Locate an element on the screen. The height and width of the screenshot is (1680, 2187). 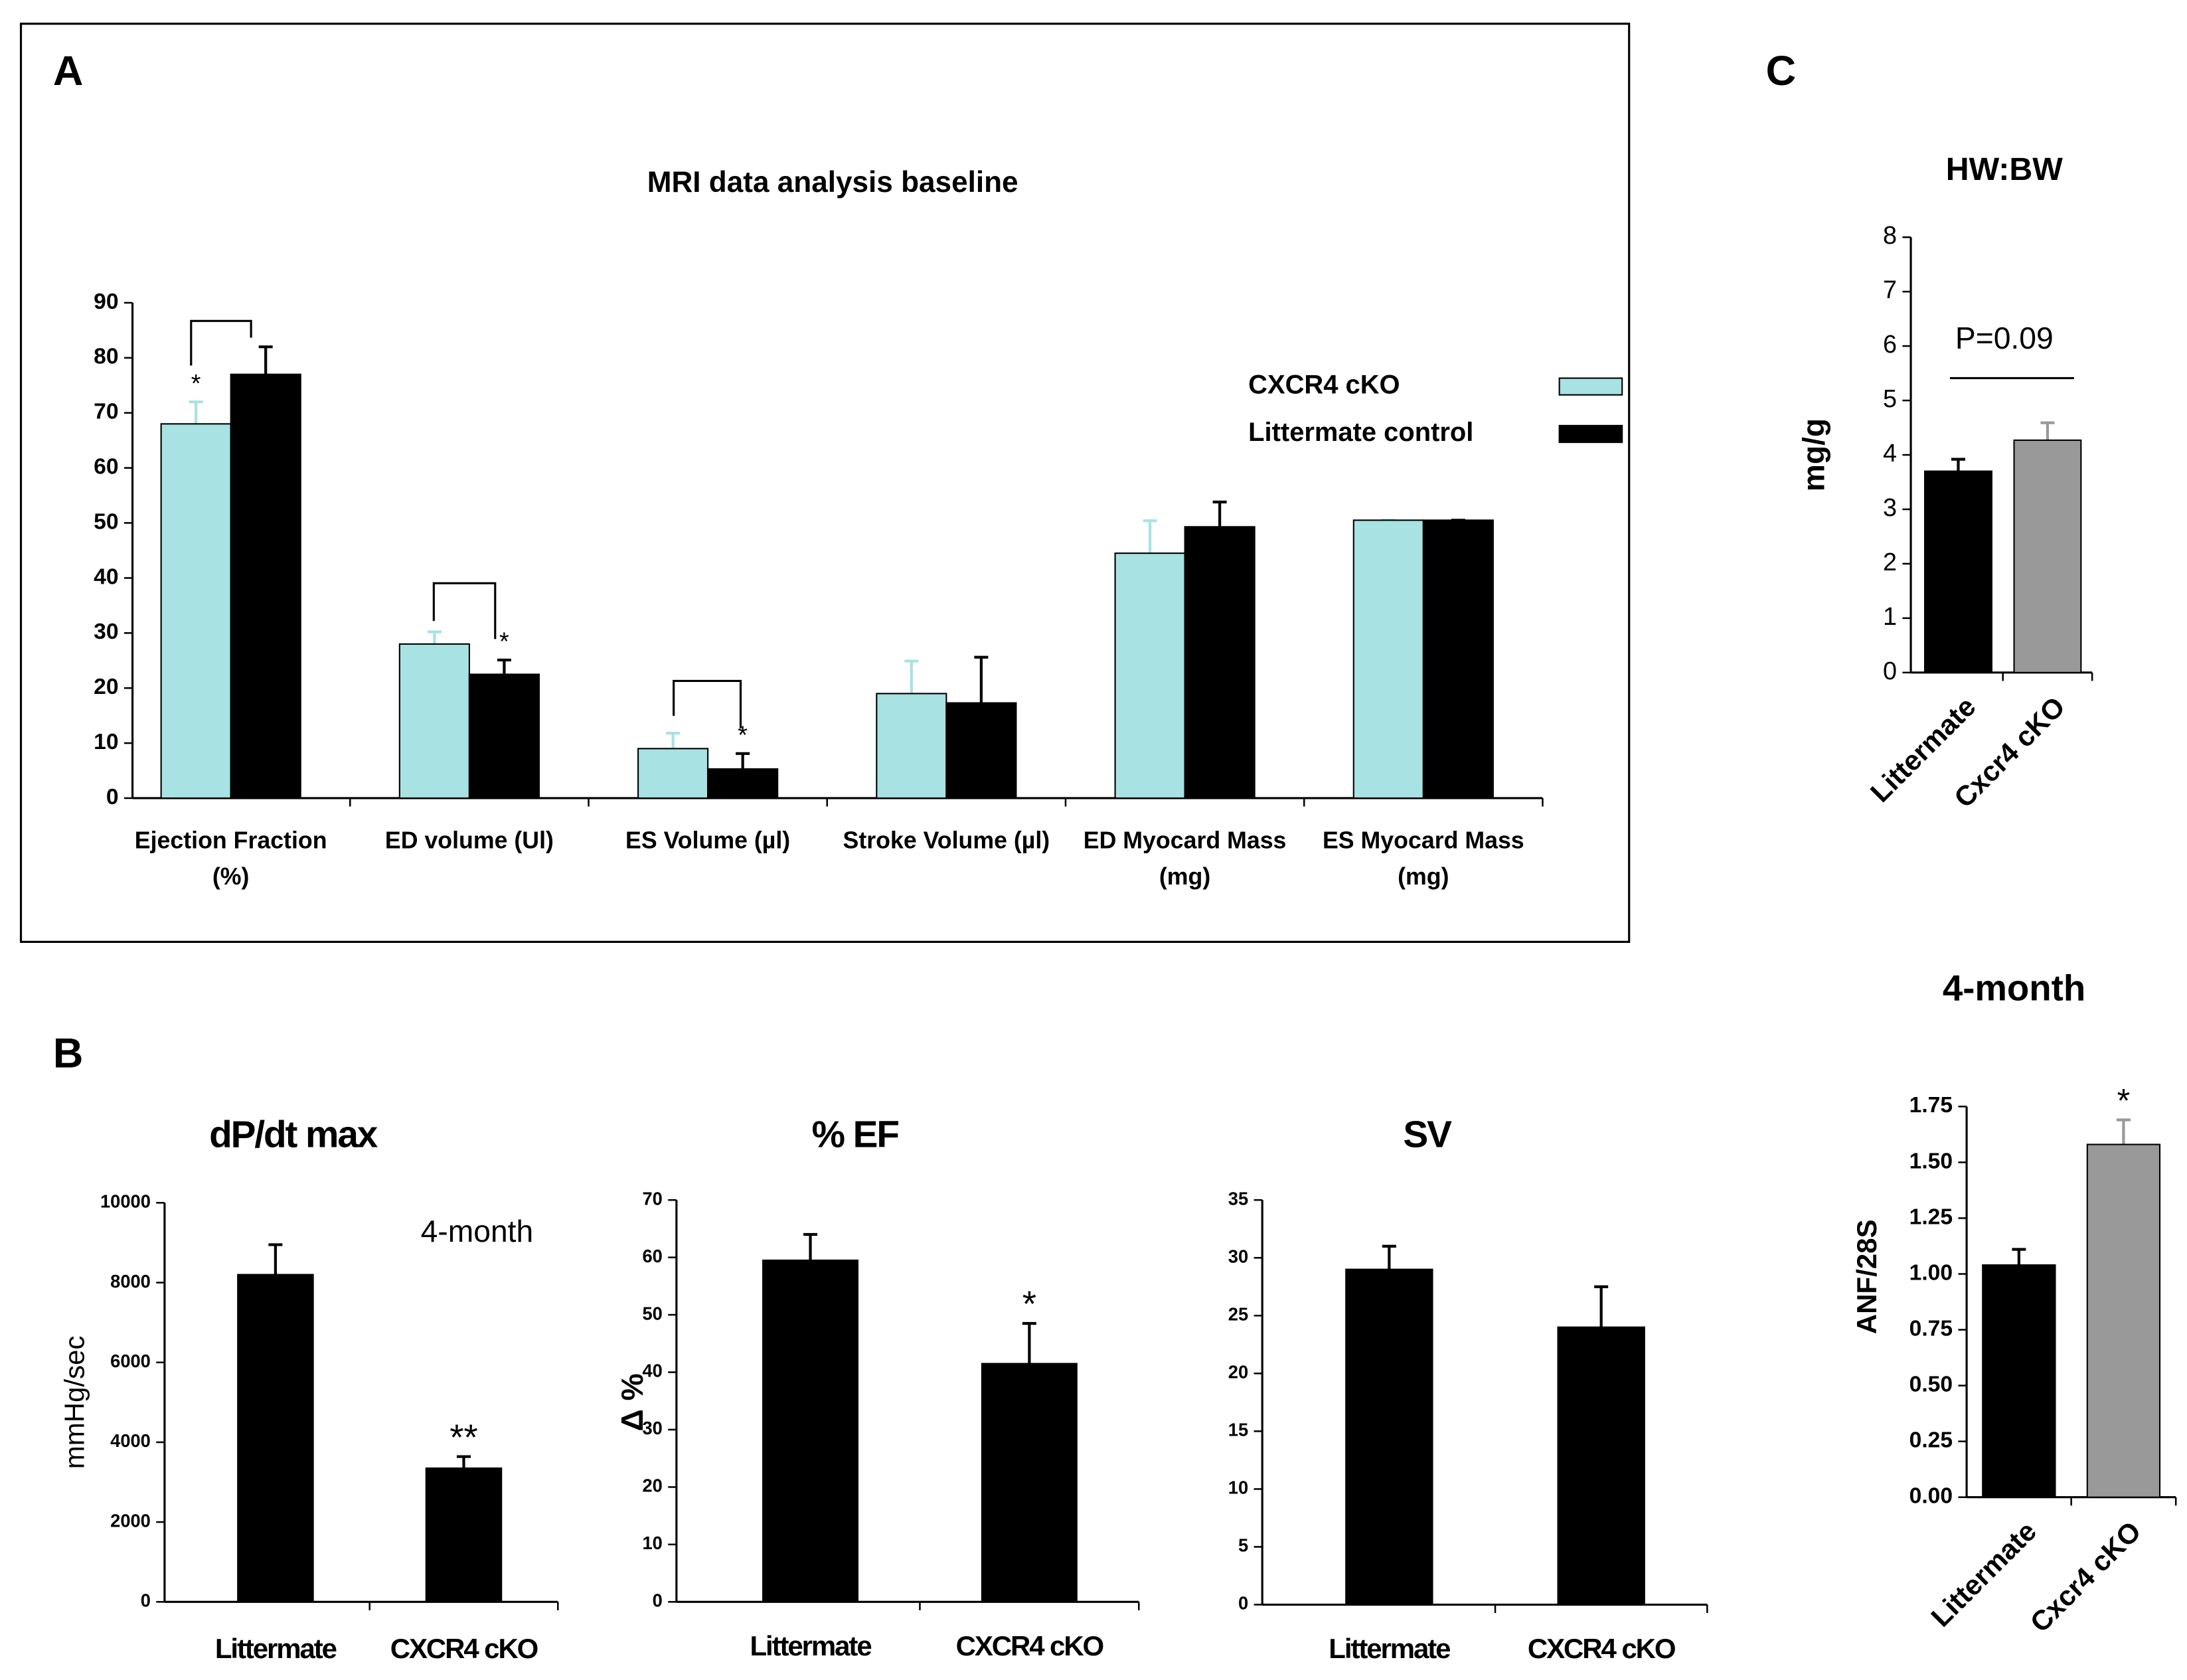
x-tick-label: ED volume (Ul) is located at coordinates (469, 841).